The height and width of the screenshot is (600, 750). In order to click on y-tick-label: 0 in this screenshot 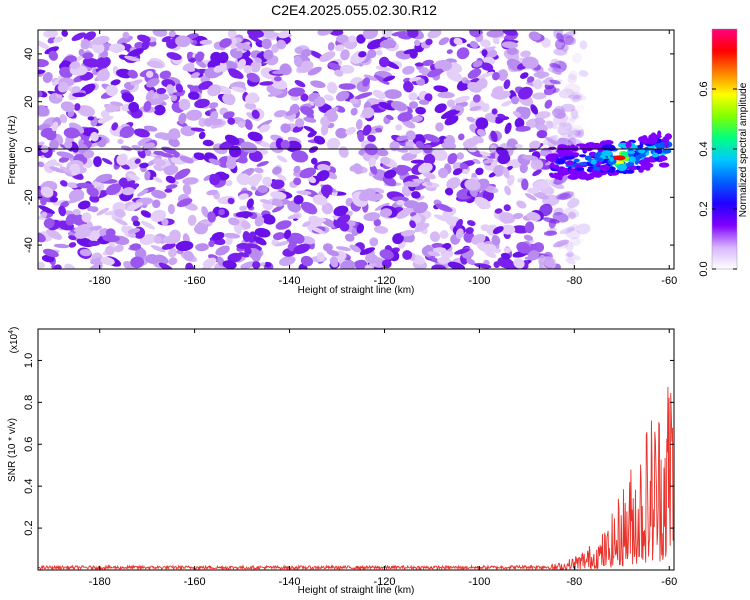, I will do `click(29, 149)`.